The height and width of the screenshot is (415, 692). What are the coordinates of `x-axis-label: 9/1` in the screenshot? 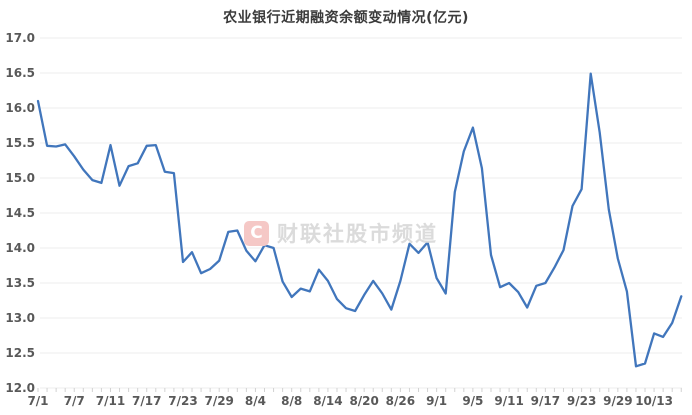 It's located at (436, 401).